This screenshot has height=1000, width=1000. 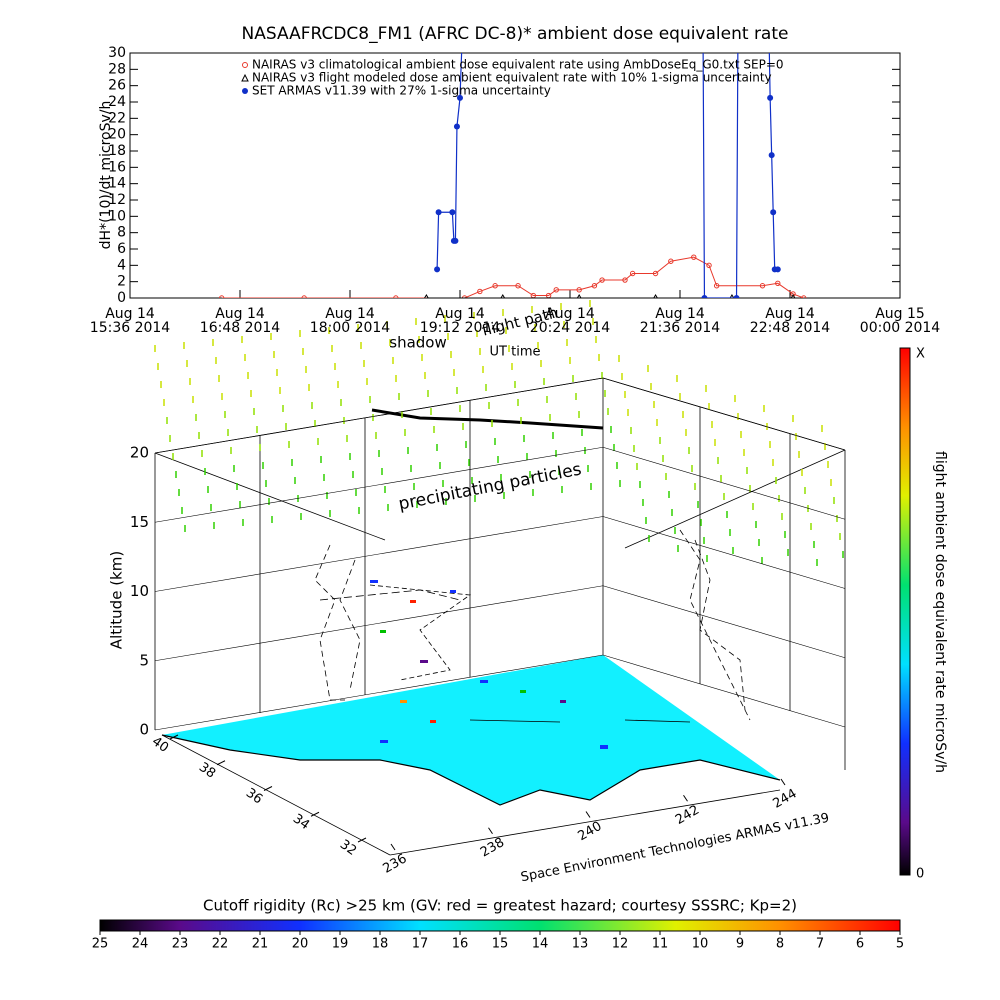 What do you see at coordinates (300, 944) in the screenshot?
I see `colorbar-tick-label: 20` at bounding box center [300, 944].